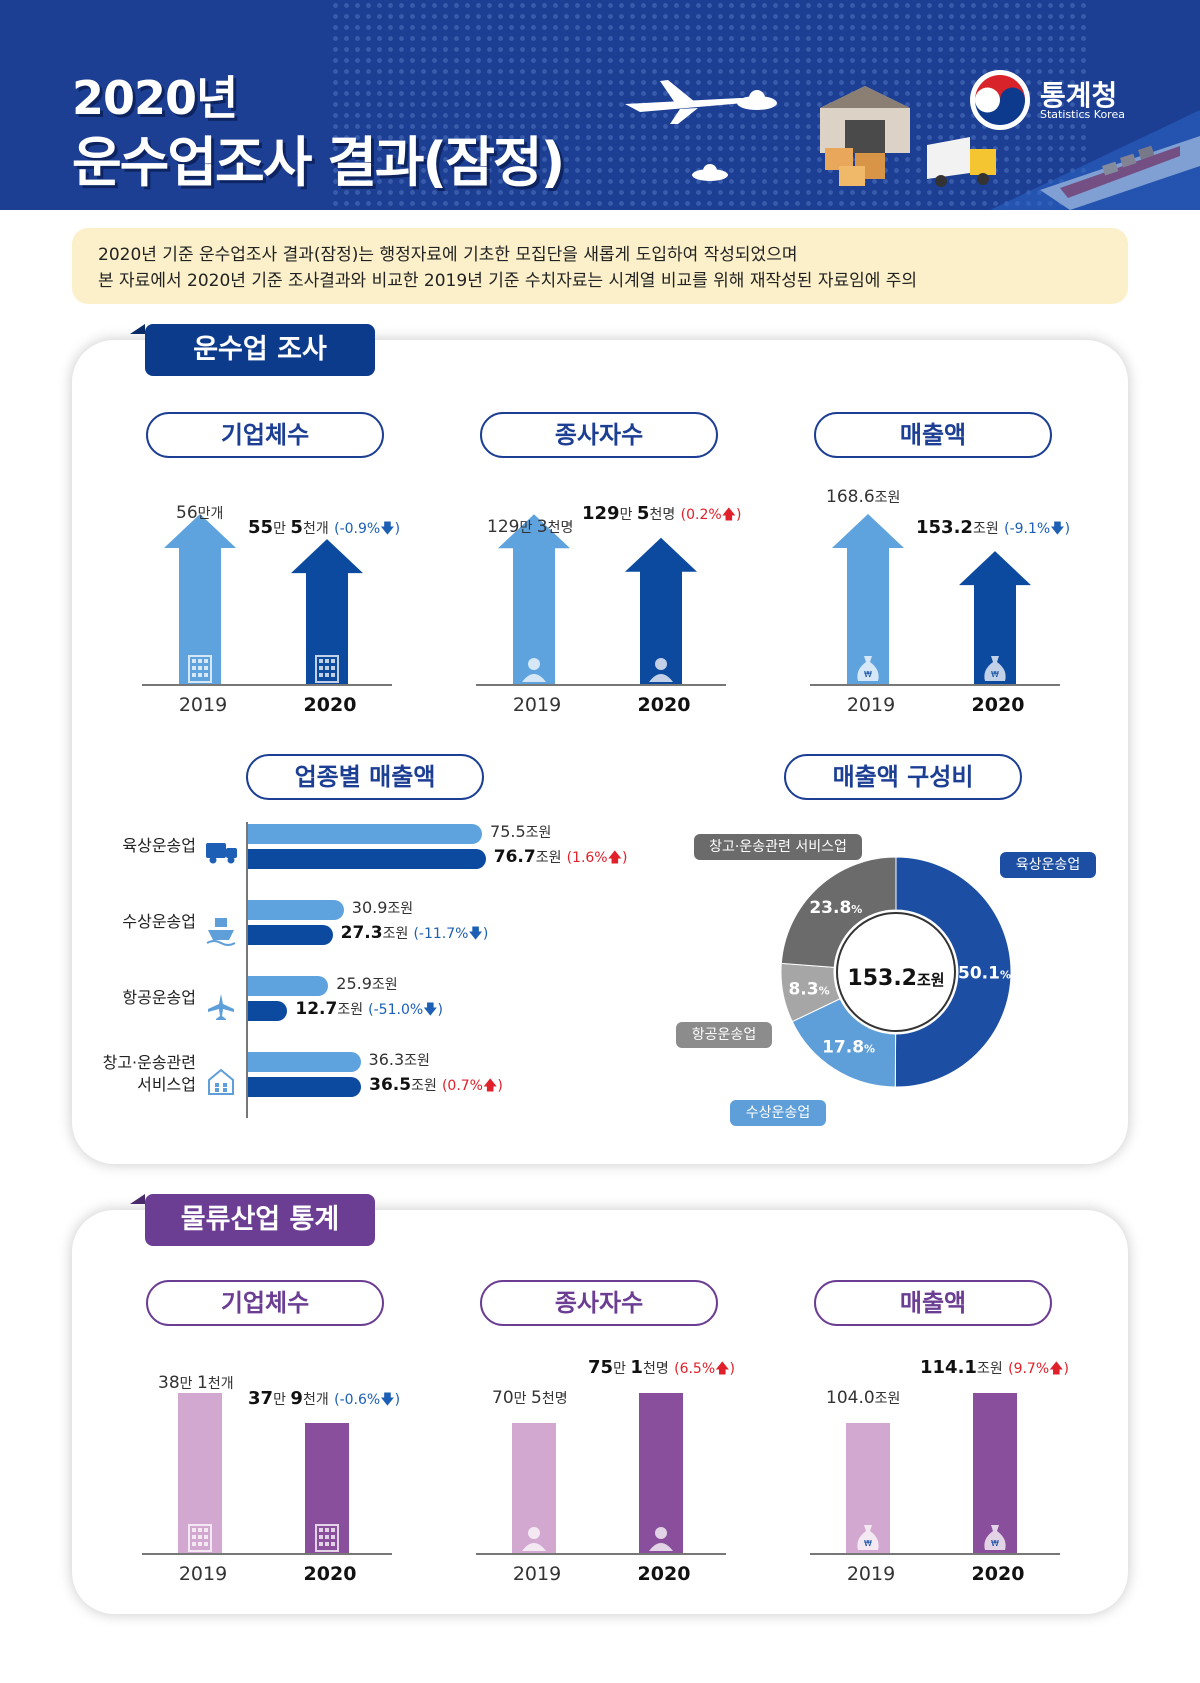 This screenshot has height=1683, width=1200. I want to click on page-title: 운수업조사 결과(잠정), so click(318, 162).